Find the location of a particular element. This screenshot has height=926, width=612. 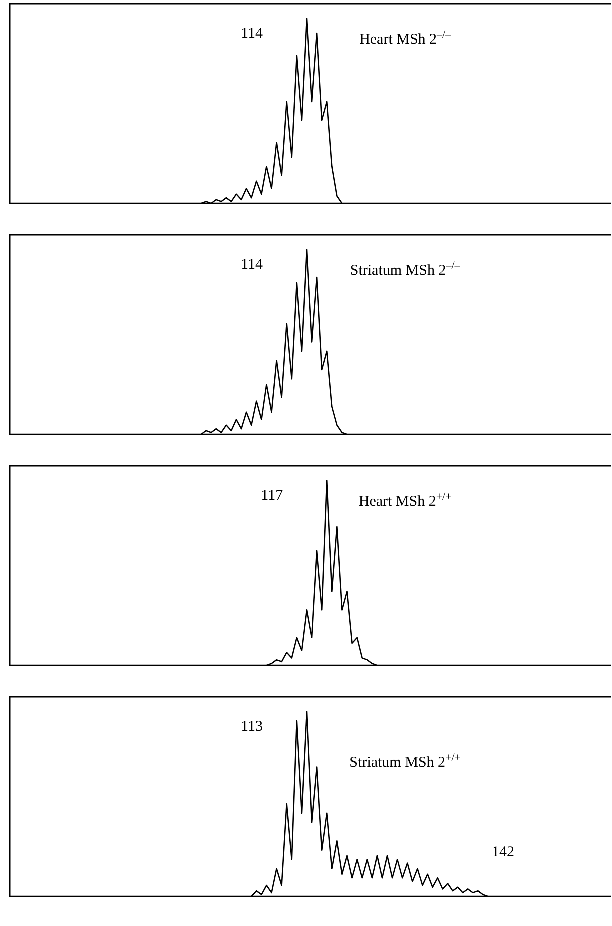

annotation: 117 is located at coordinates (272, 496).